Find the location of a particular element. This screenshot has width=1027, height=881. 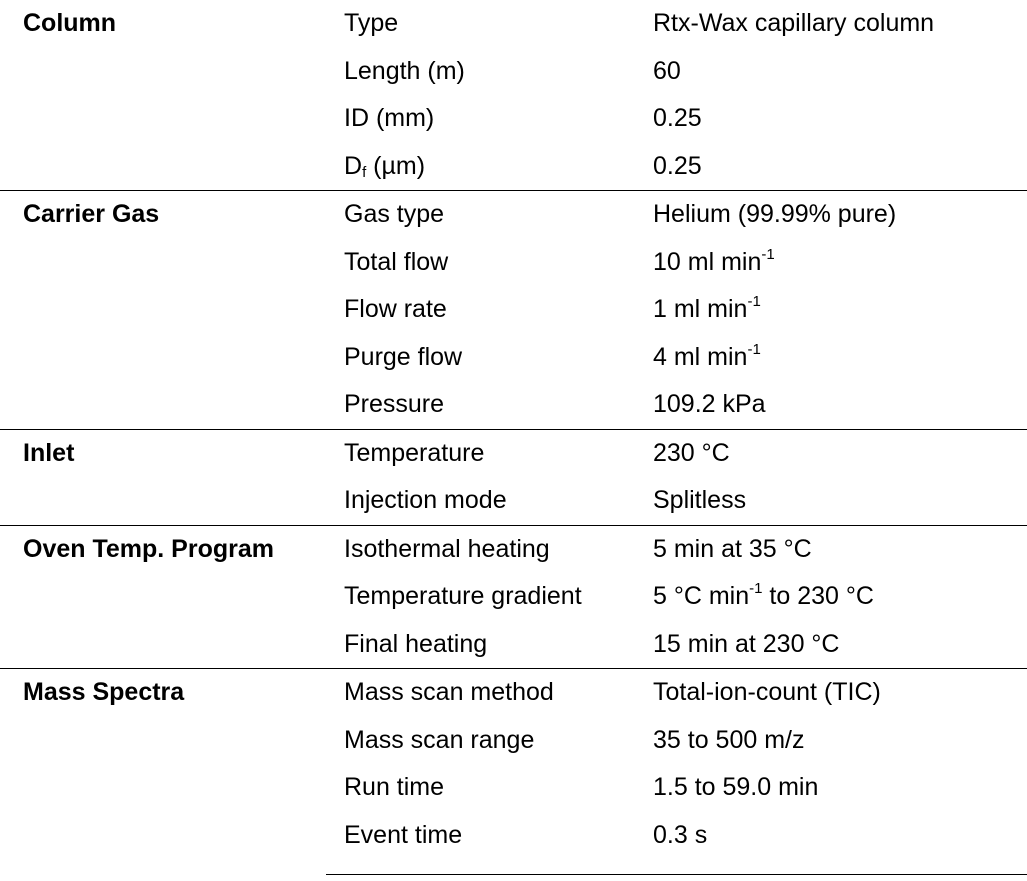

table-row: Flow rate 1 ml min-1 is located at coordinates (513, 310).